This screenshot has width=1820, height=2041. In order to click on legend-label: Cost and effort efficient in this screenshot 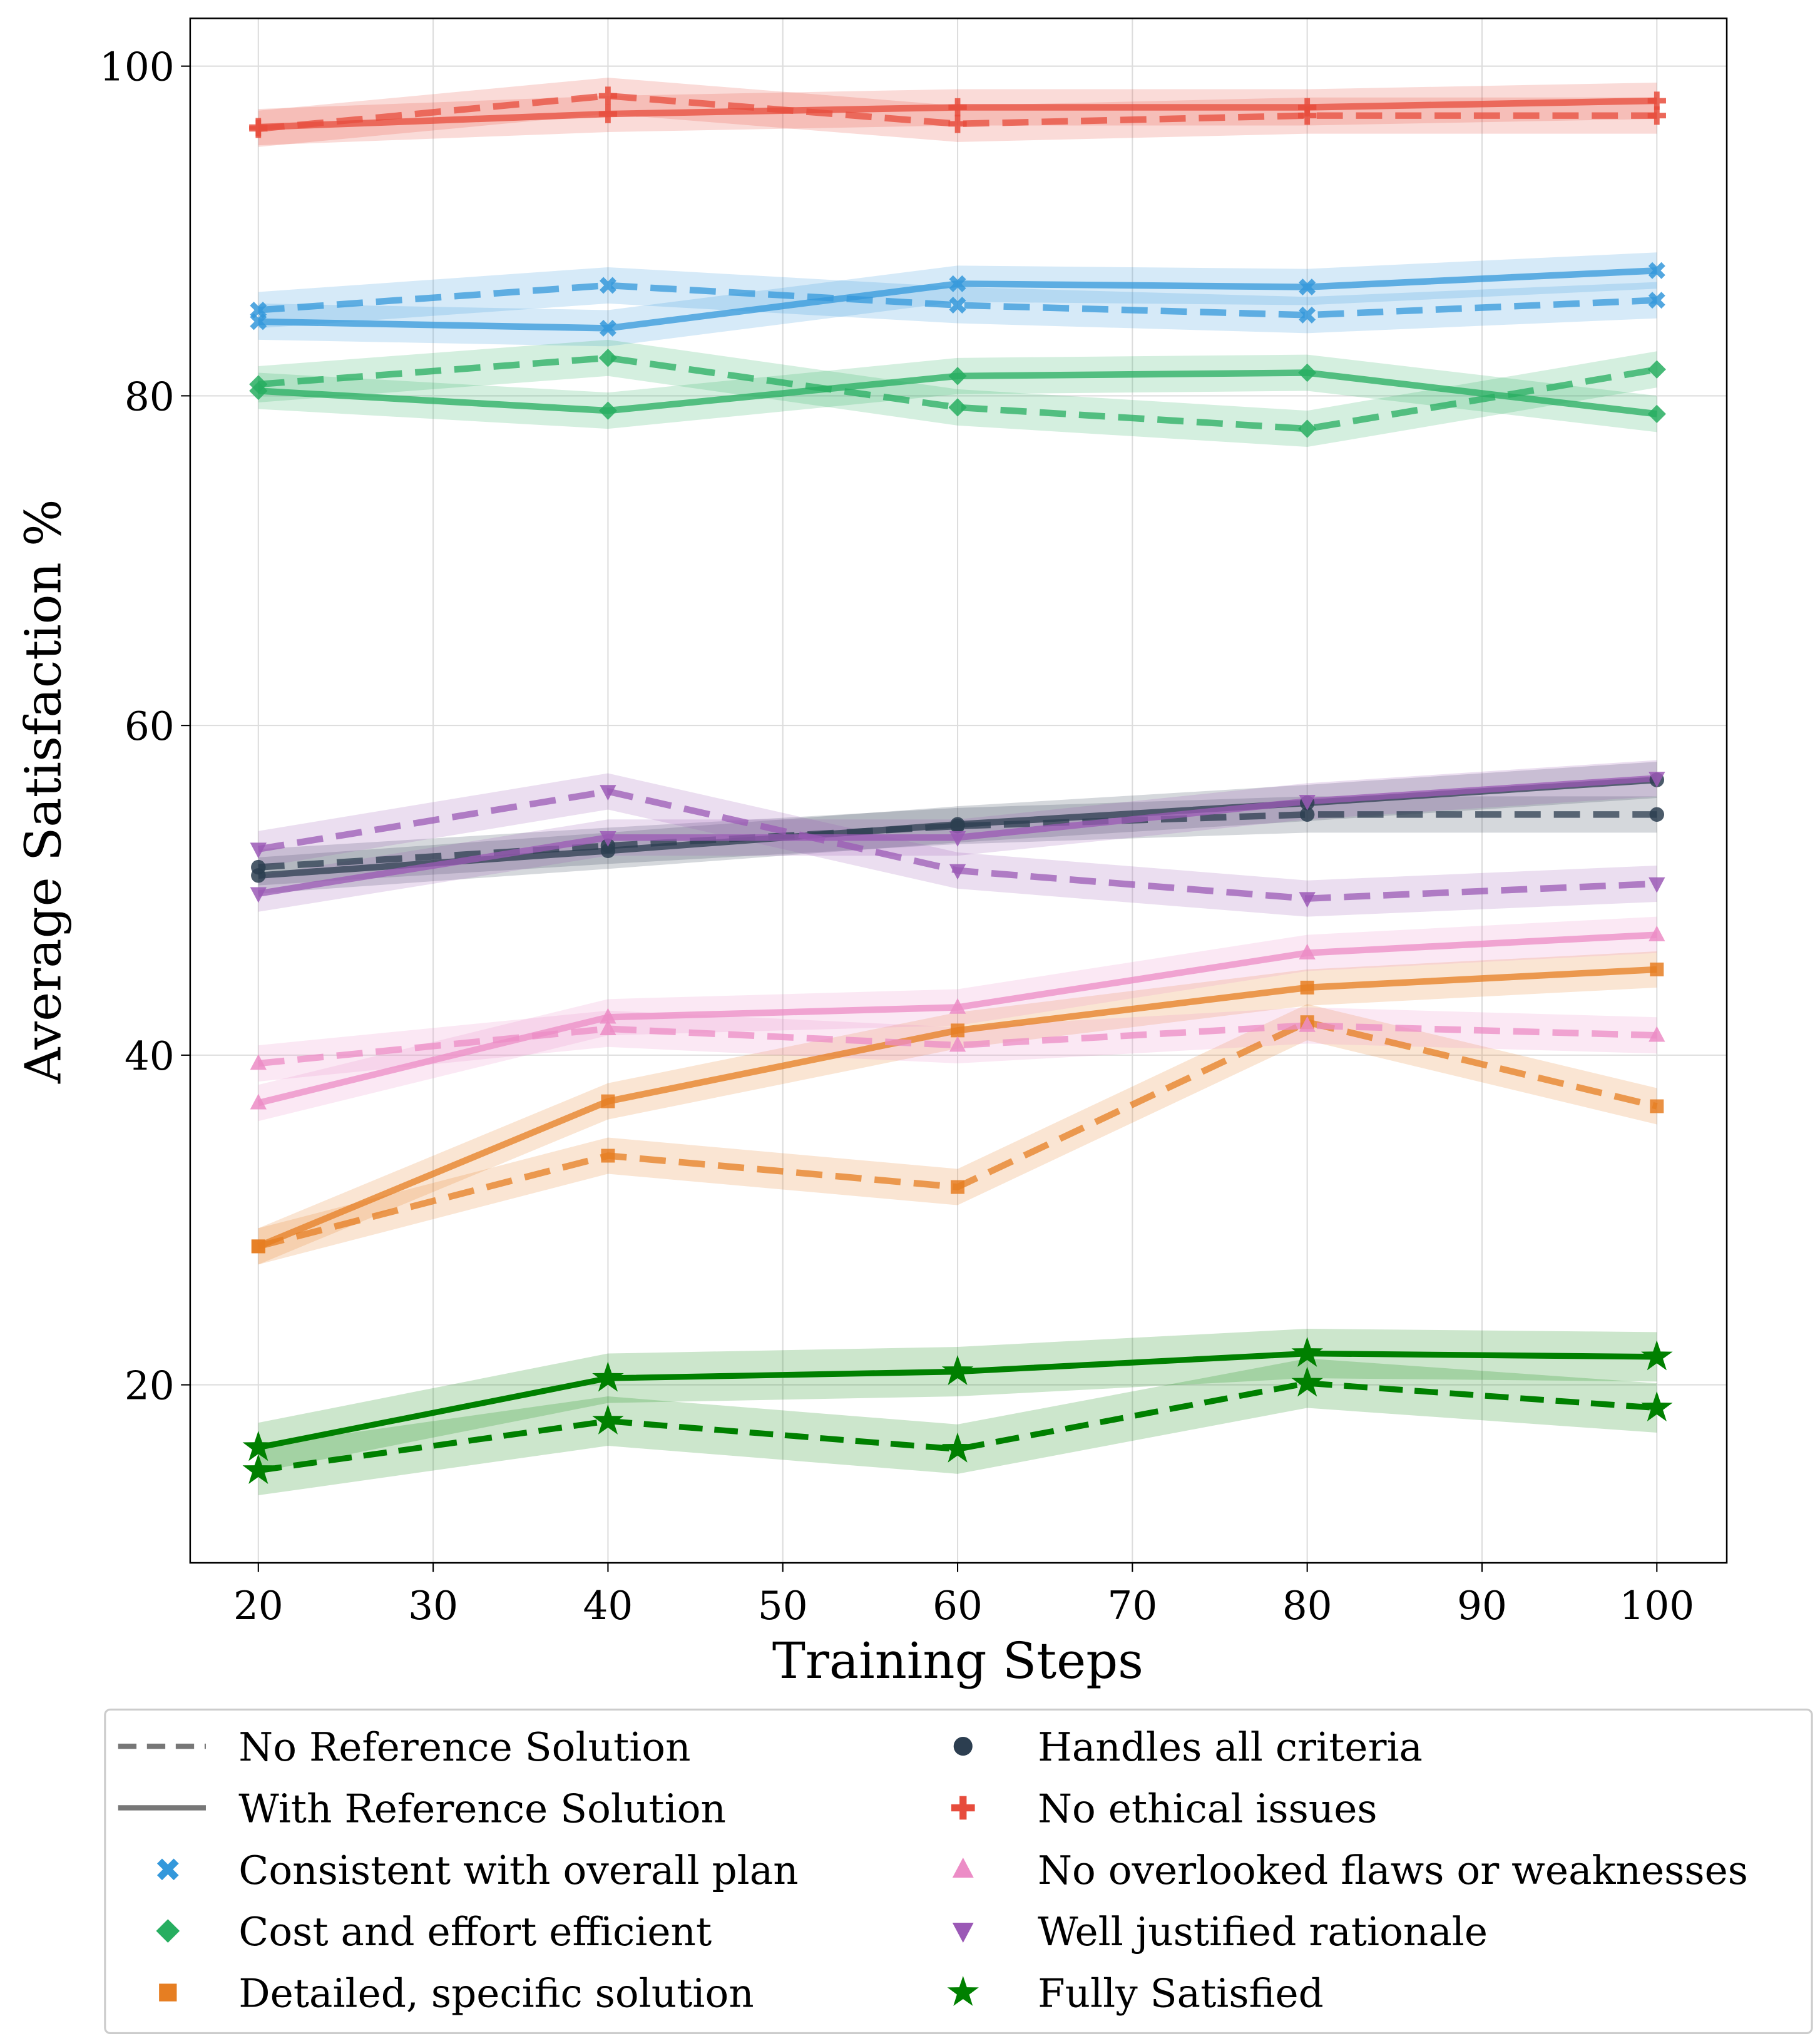, I will do `click(475, 1932)`.